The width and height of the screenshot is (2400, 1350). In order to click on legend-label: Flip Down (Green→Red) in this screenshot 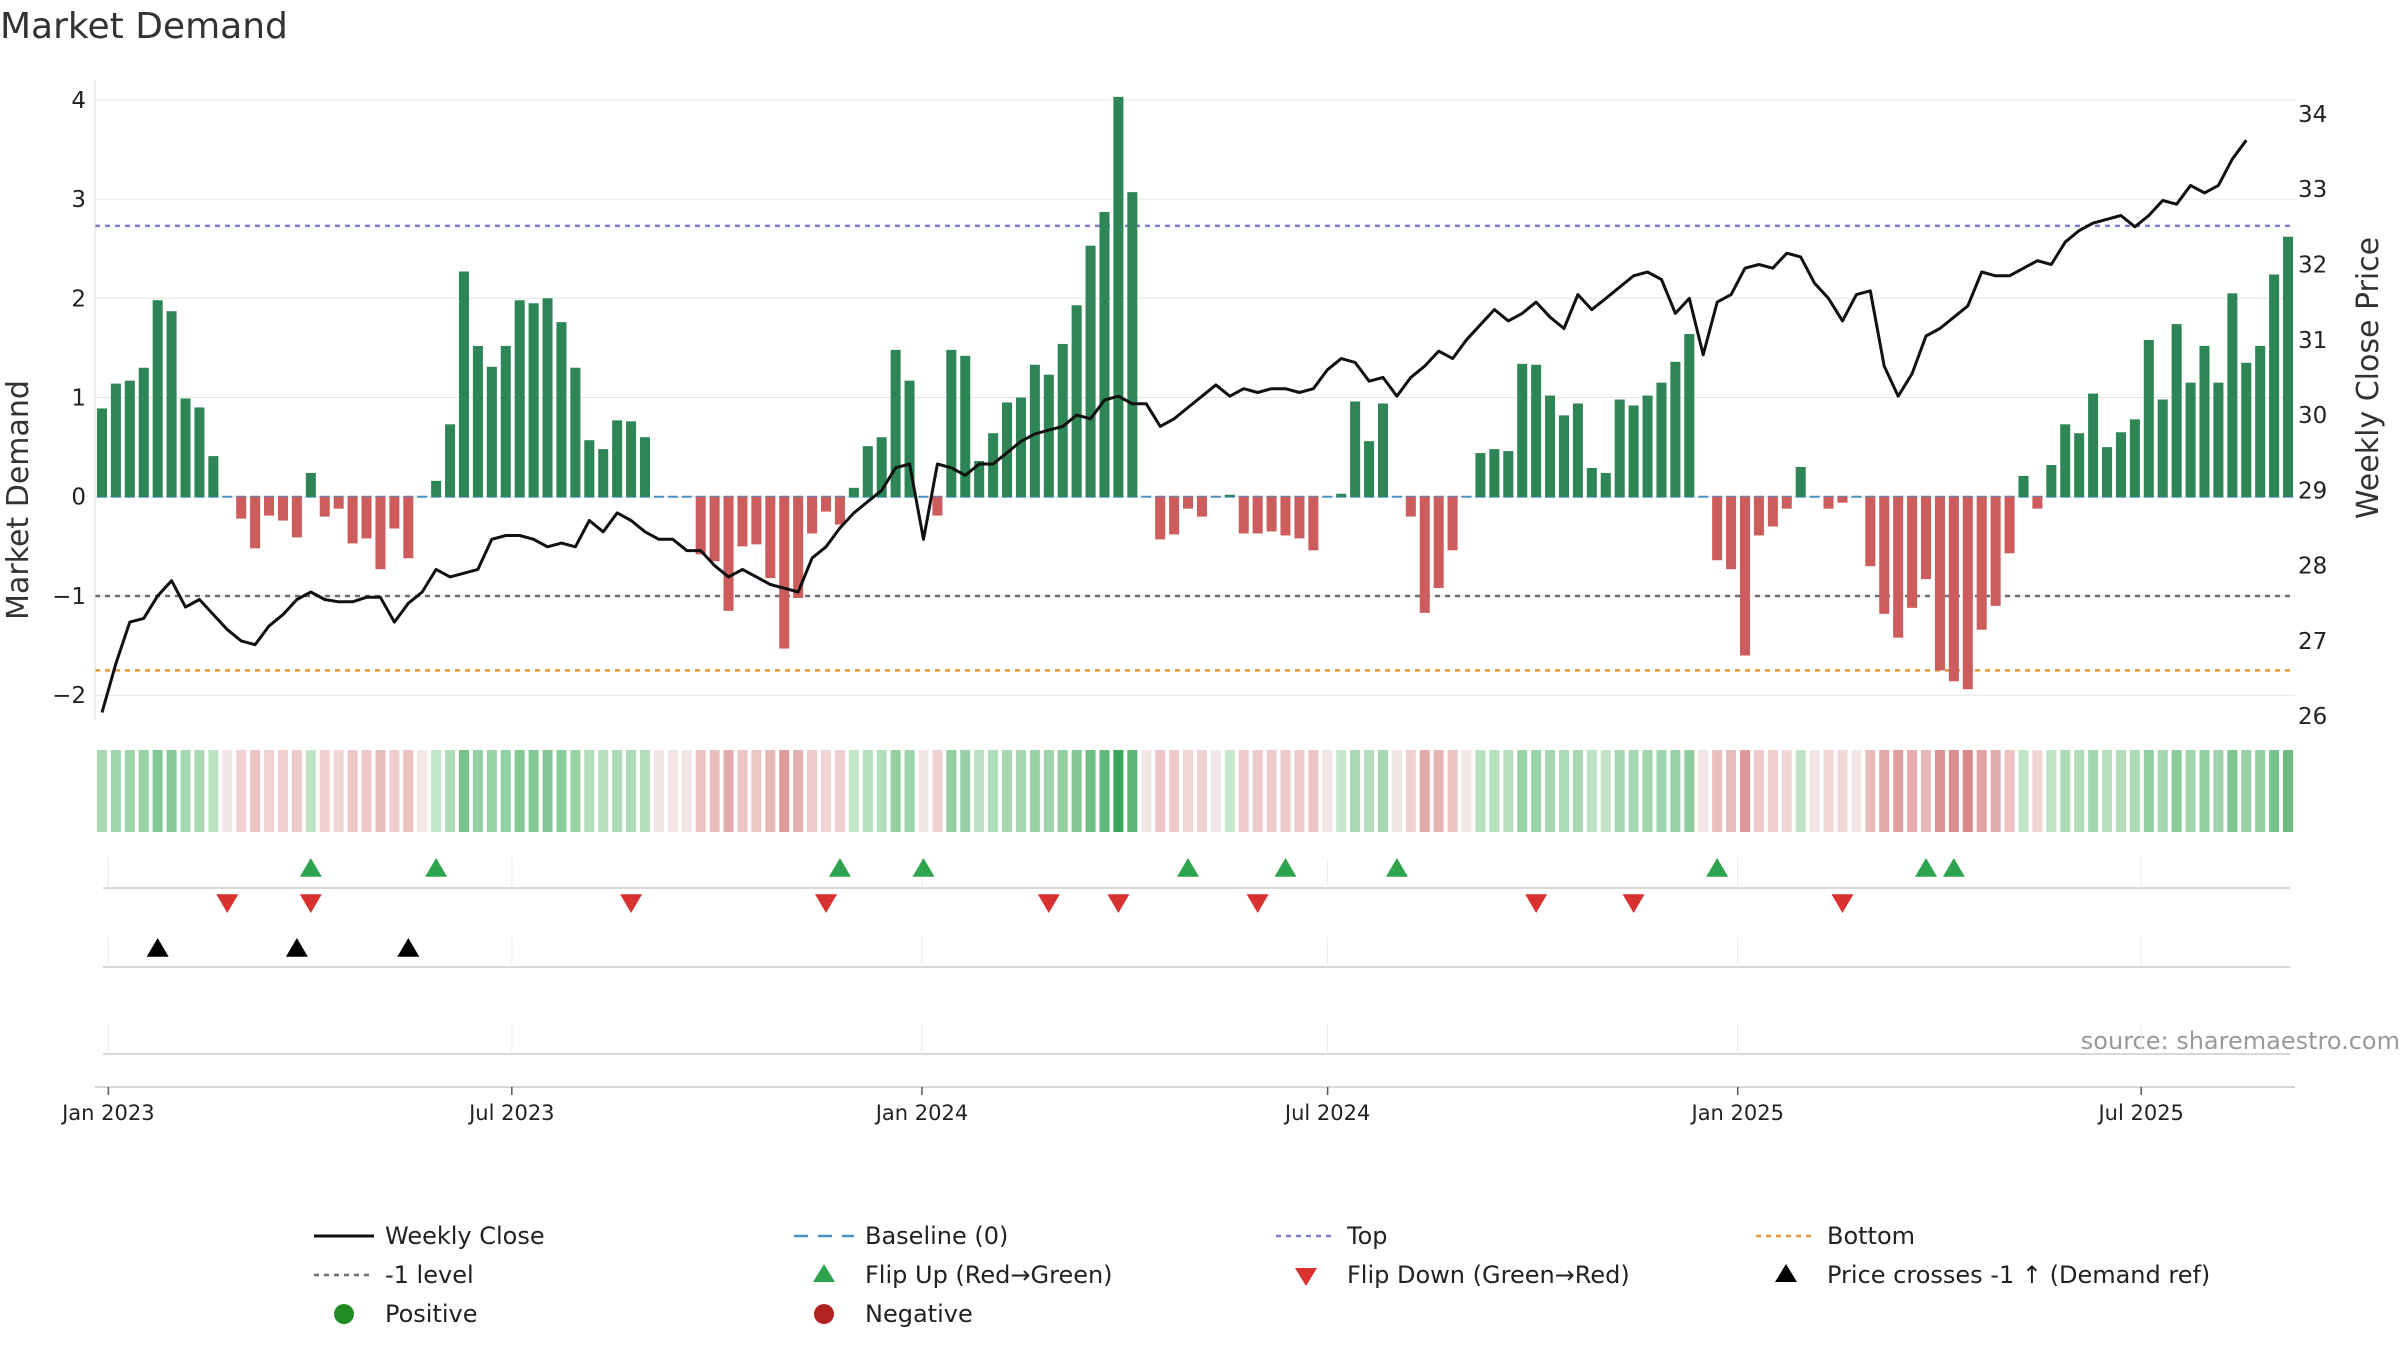, I will do `click(1488, 1275)`.